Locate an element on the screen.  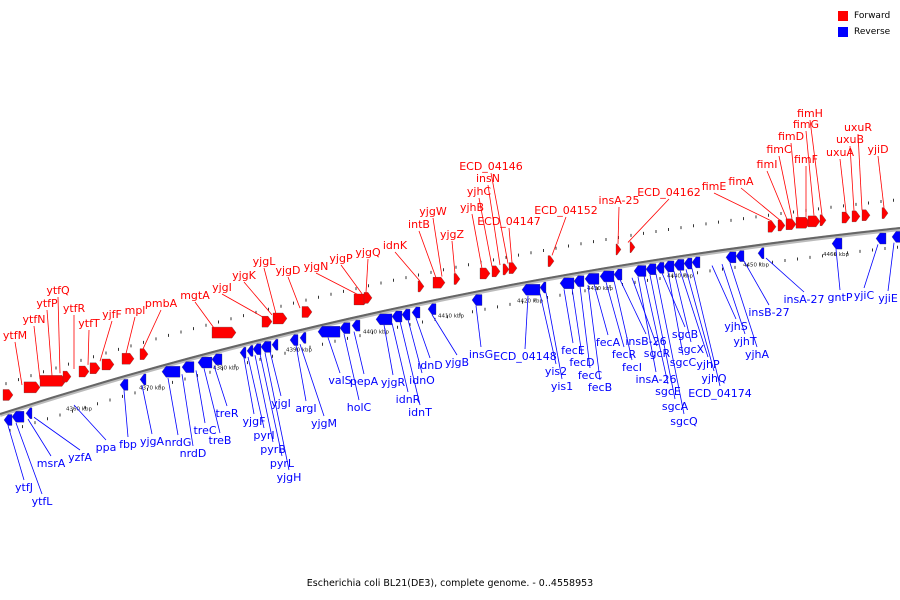
reverse-gene-label: yis1 is located at coordinates (562, 386).